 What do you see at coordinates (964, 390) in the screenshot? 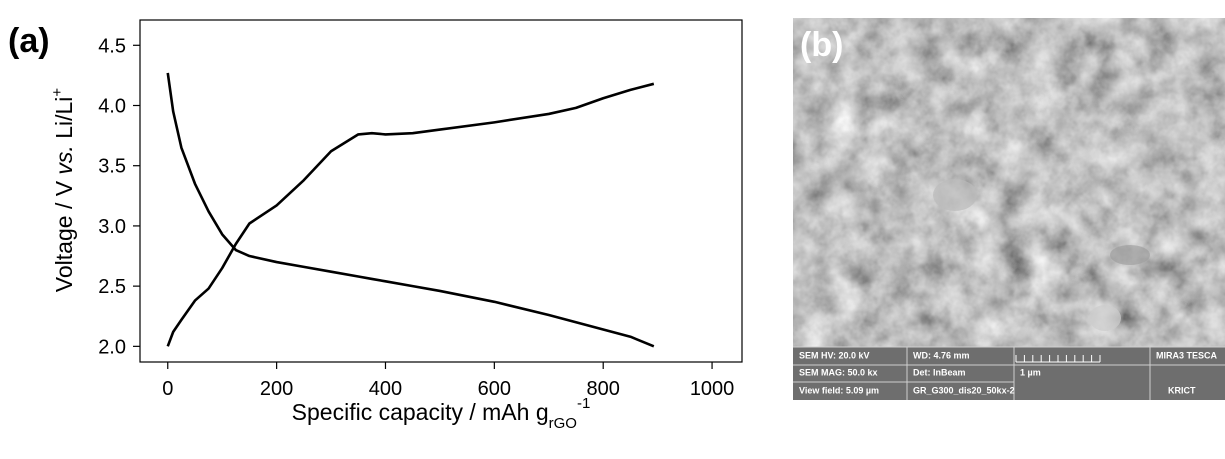
I see `info-text: GR_G300_dis20_50kx-2` at bounding box center [964, 390].